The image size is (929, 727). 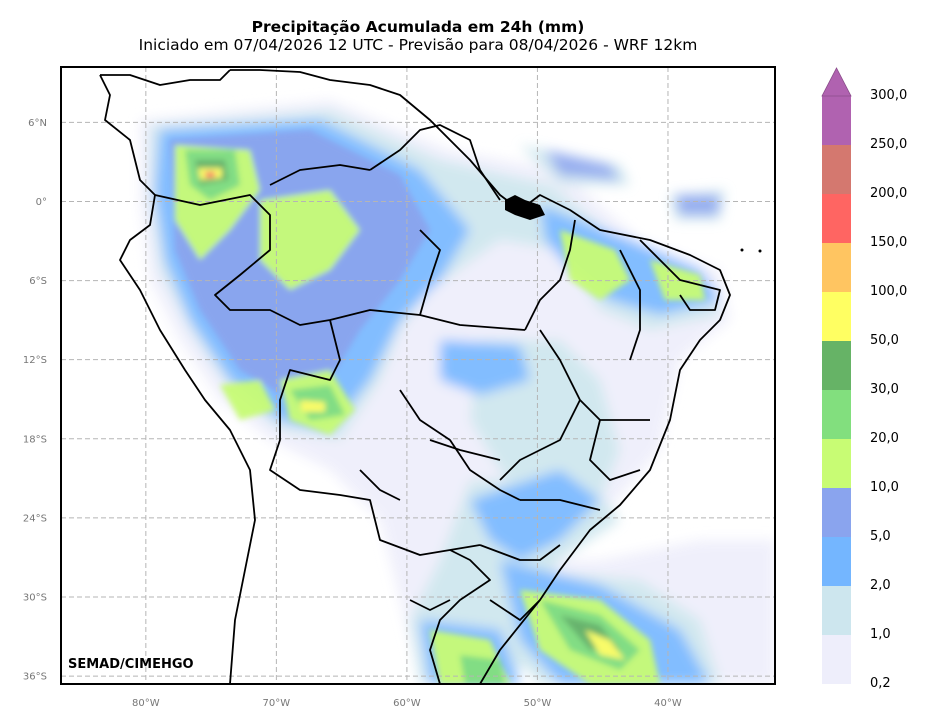 I want to click on y-tick-labels: 6°N 0° 6°S 12°S 18°S 24°S 30°S 36°S, so click(x=35, y=400).